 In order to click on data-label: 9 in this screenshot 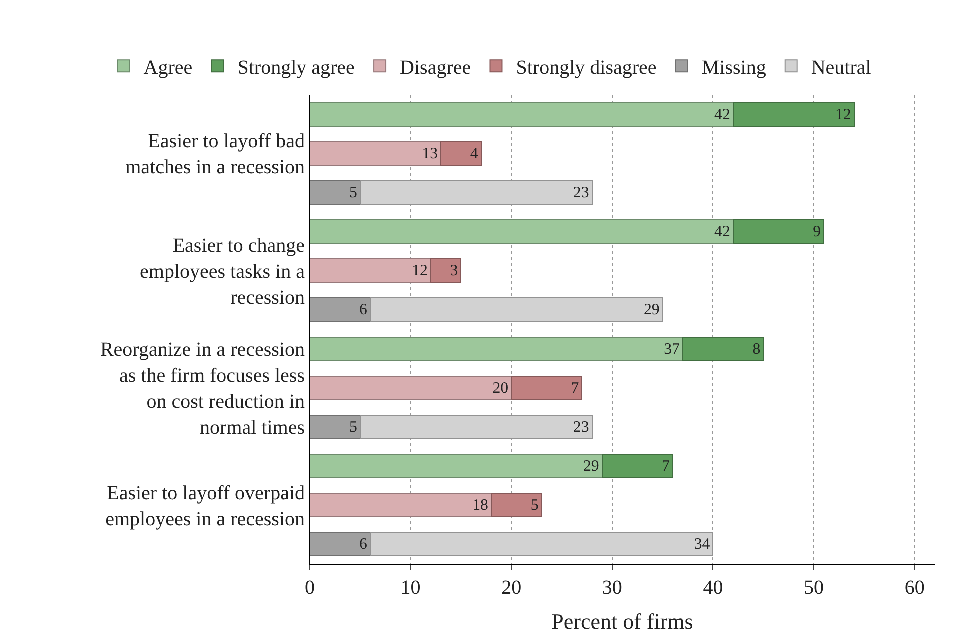, I will do `click(817, 232)`.